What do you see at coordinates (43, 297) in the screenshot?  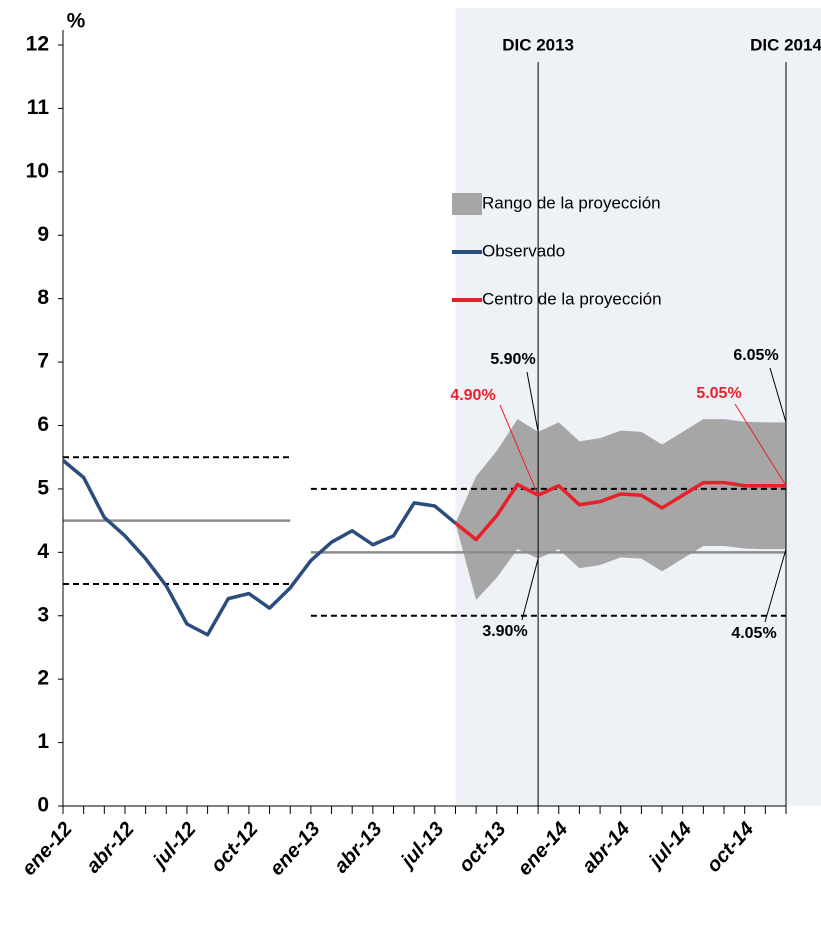 I see `y-tick-label: 8` at bounding box center [43, 297].